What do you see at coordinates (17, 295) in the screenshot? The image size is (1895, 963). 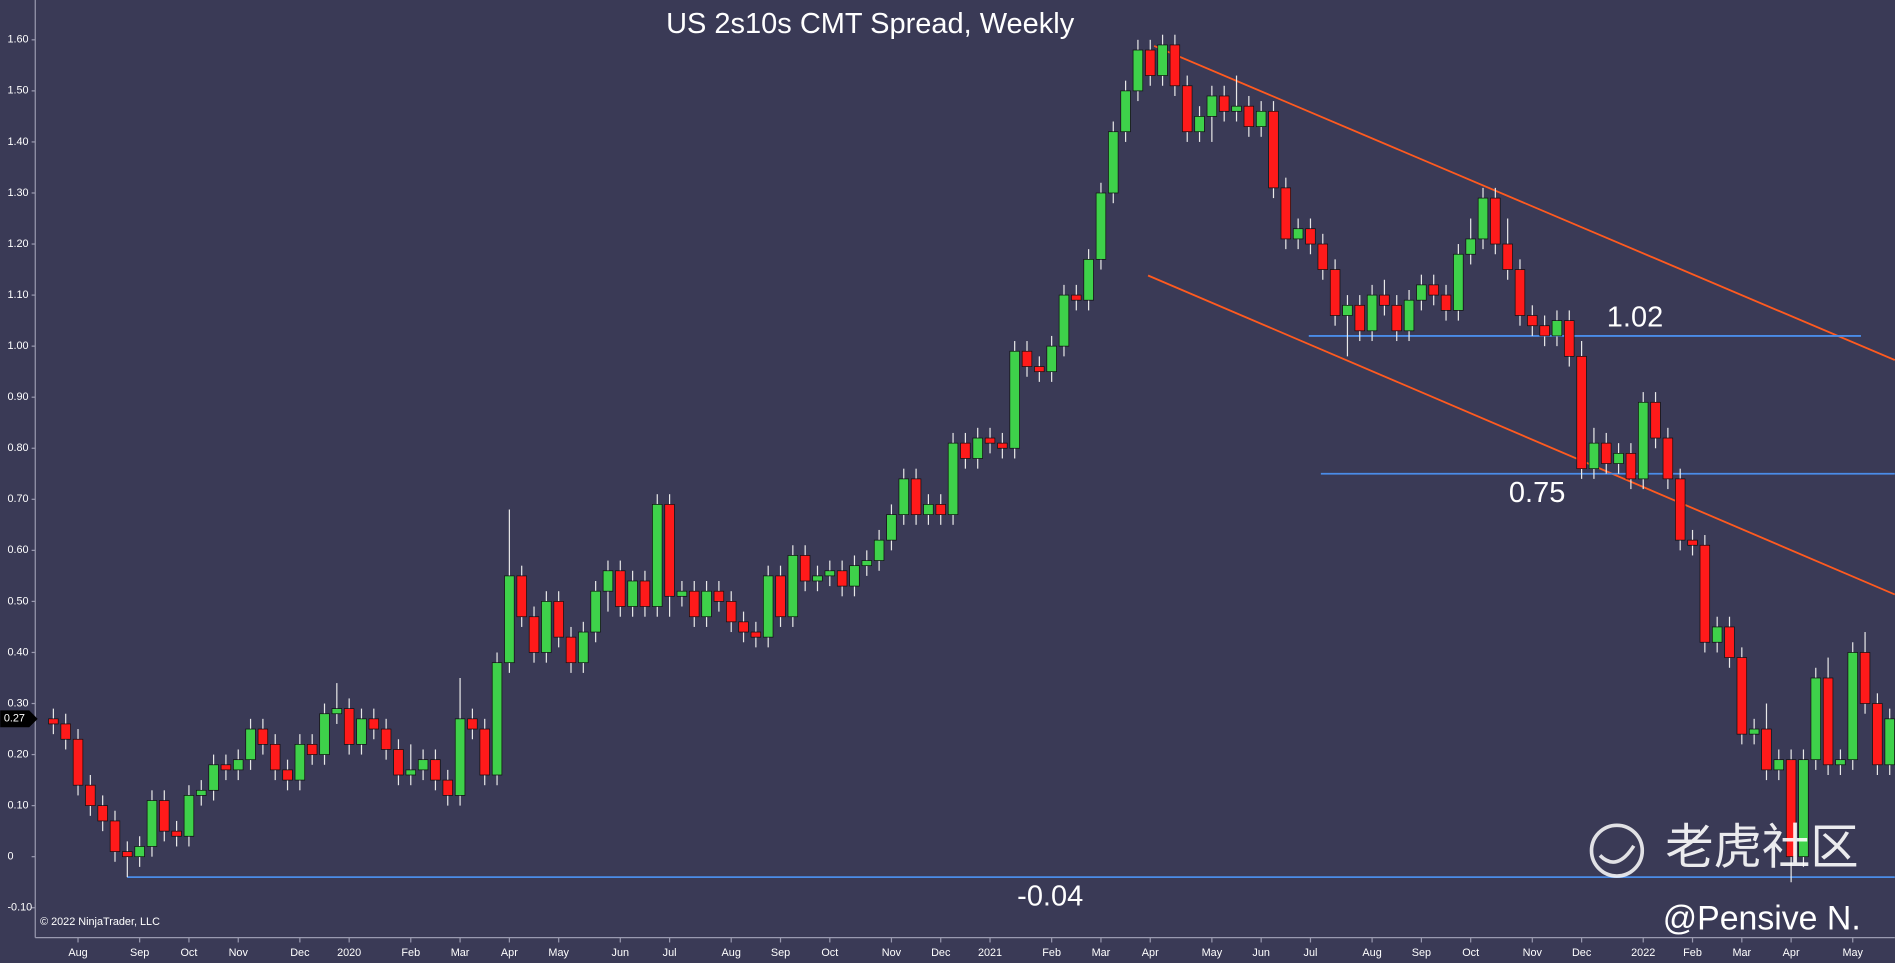 I see `y-tick-label: 1.10` at bounding box center [17, 295].